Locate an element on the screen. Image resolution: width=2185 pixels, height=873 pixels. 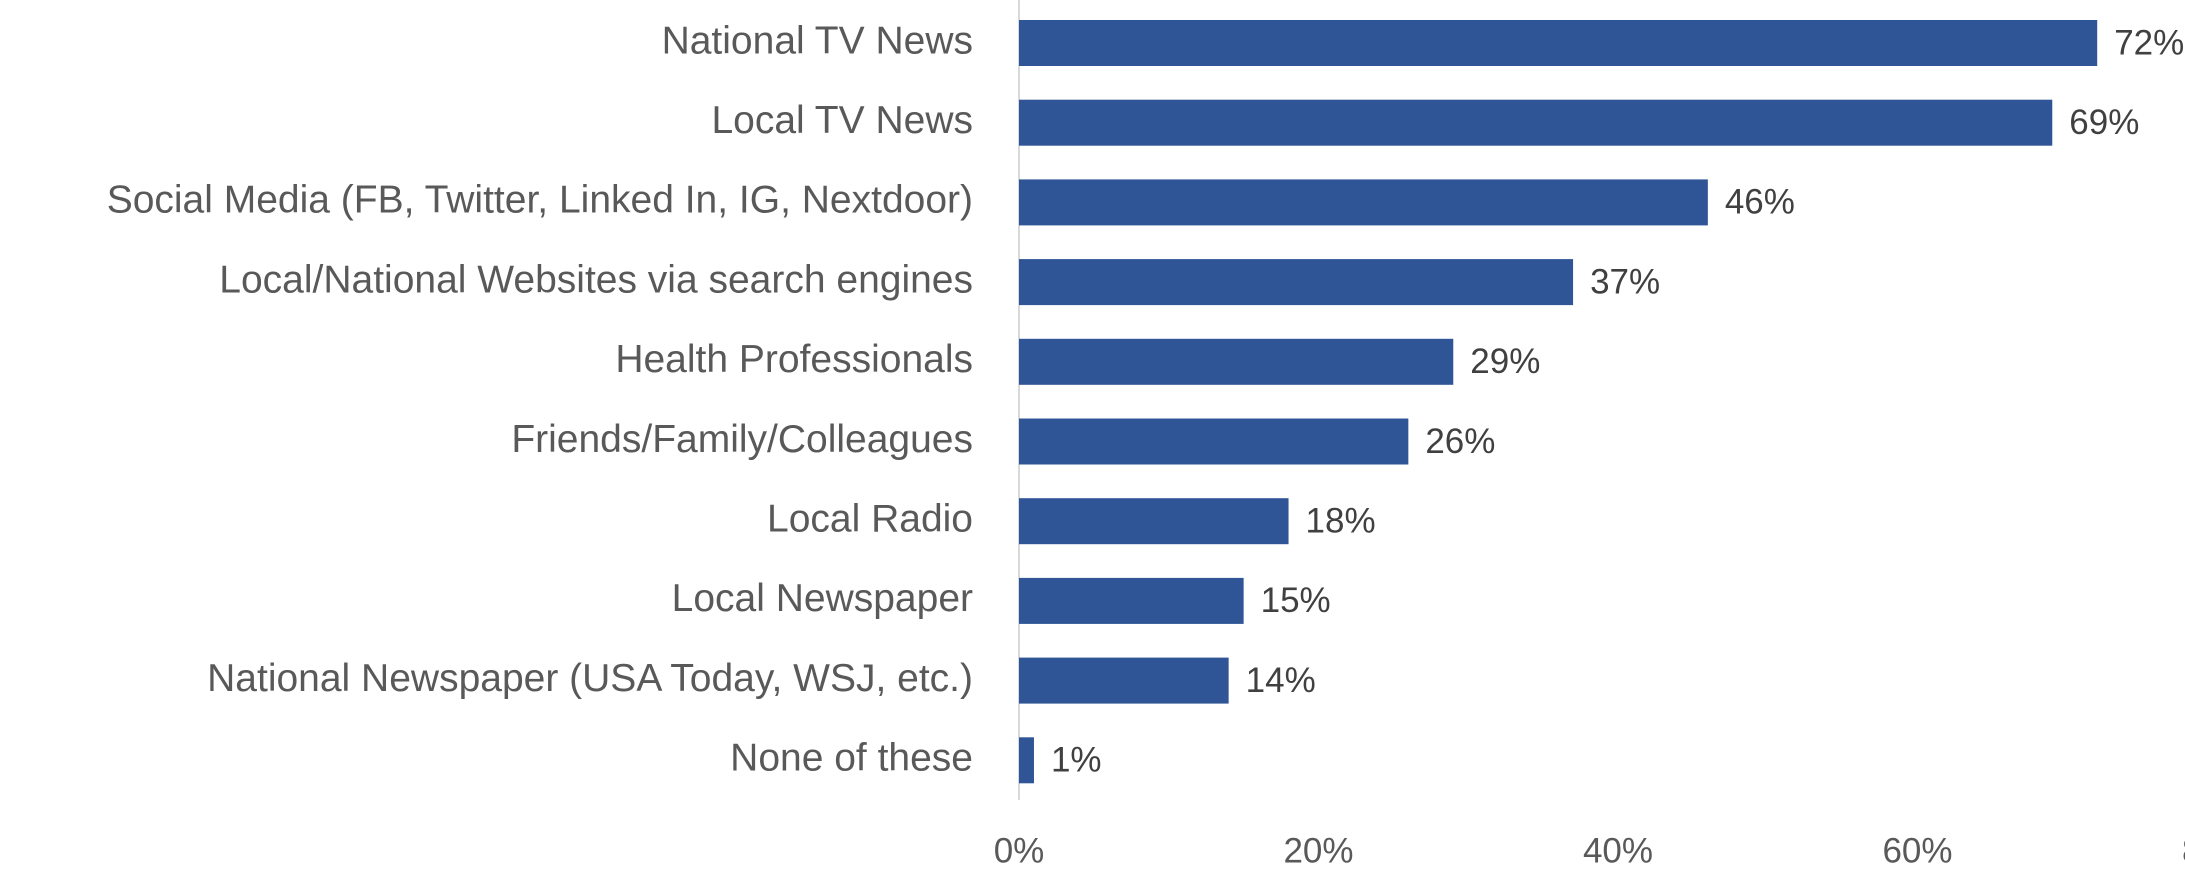
y-tick-label: Friends/Family/Colleagues is located at coordinates (742, 439).